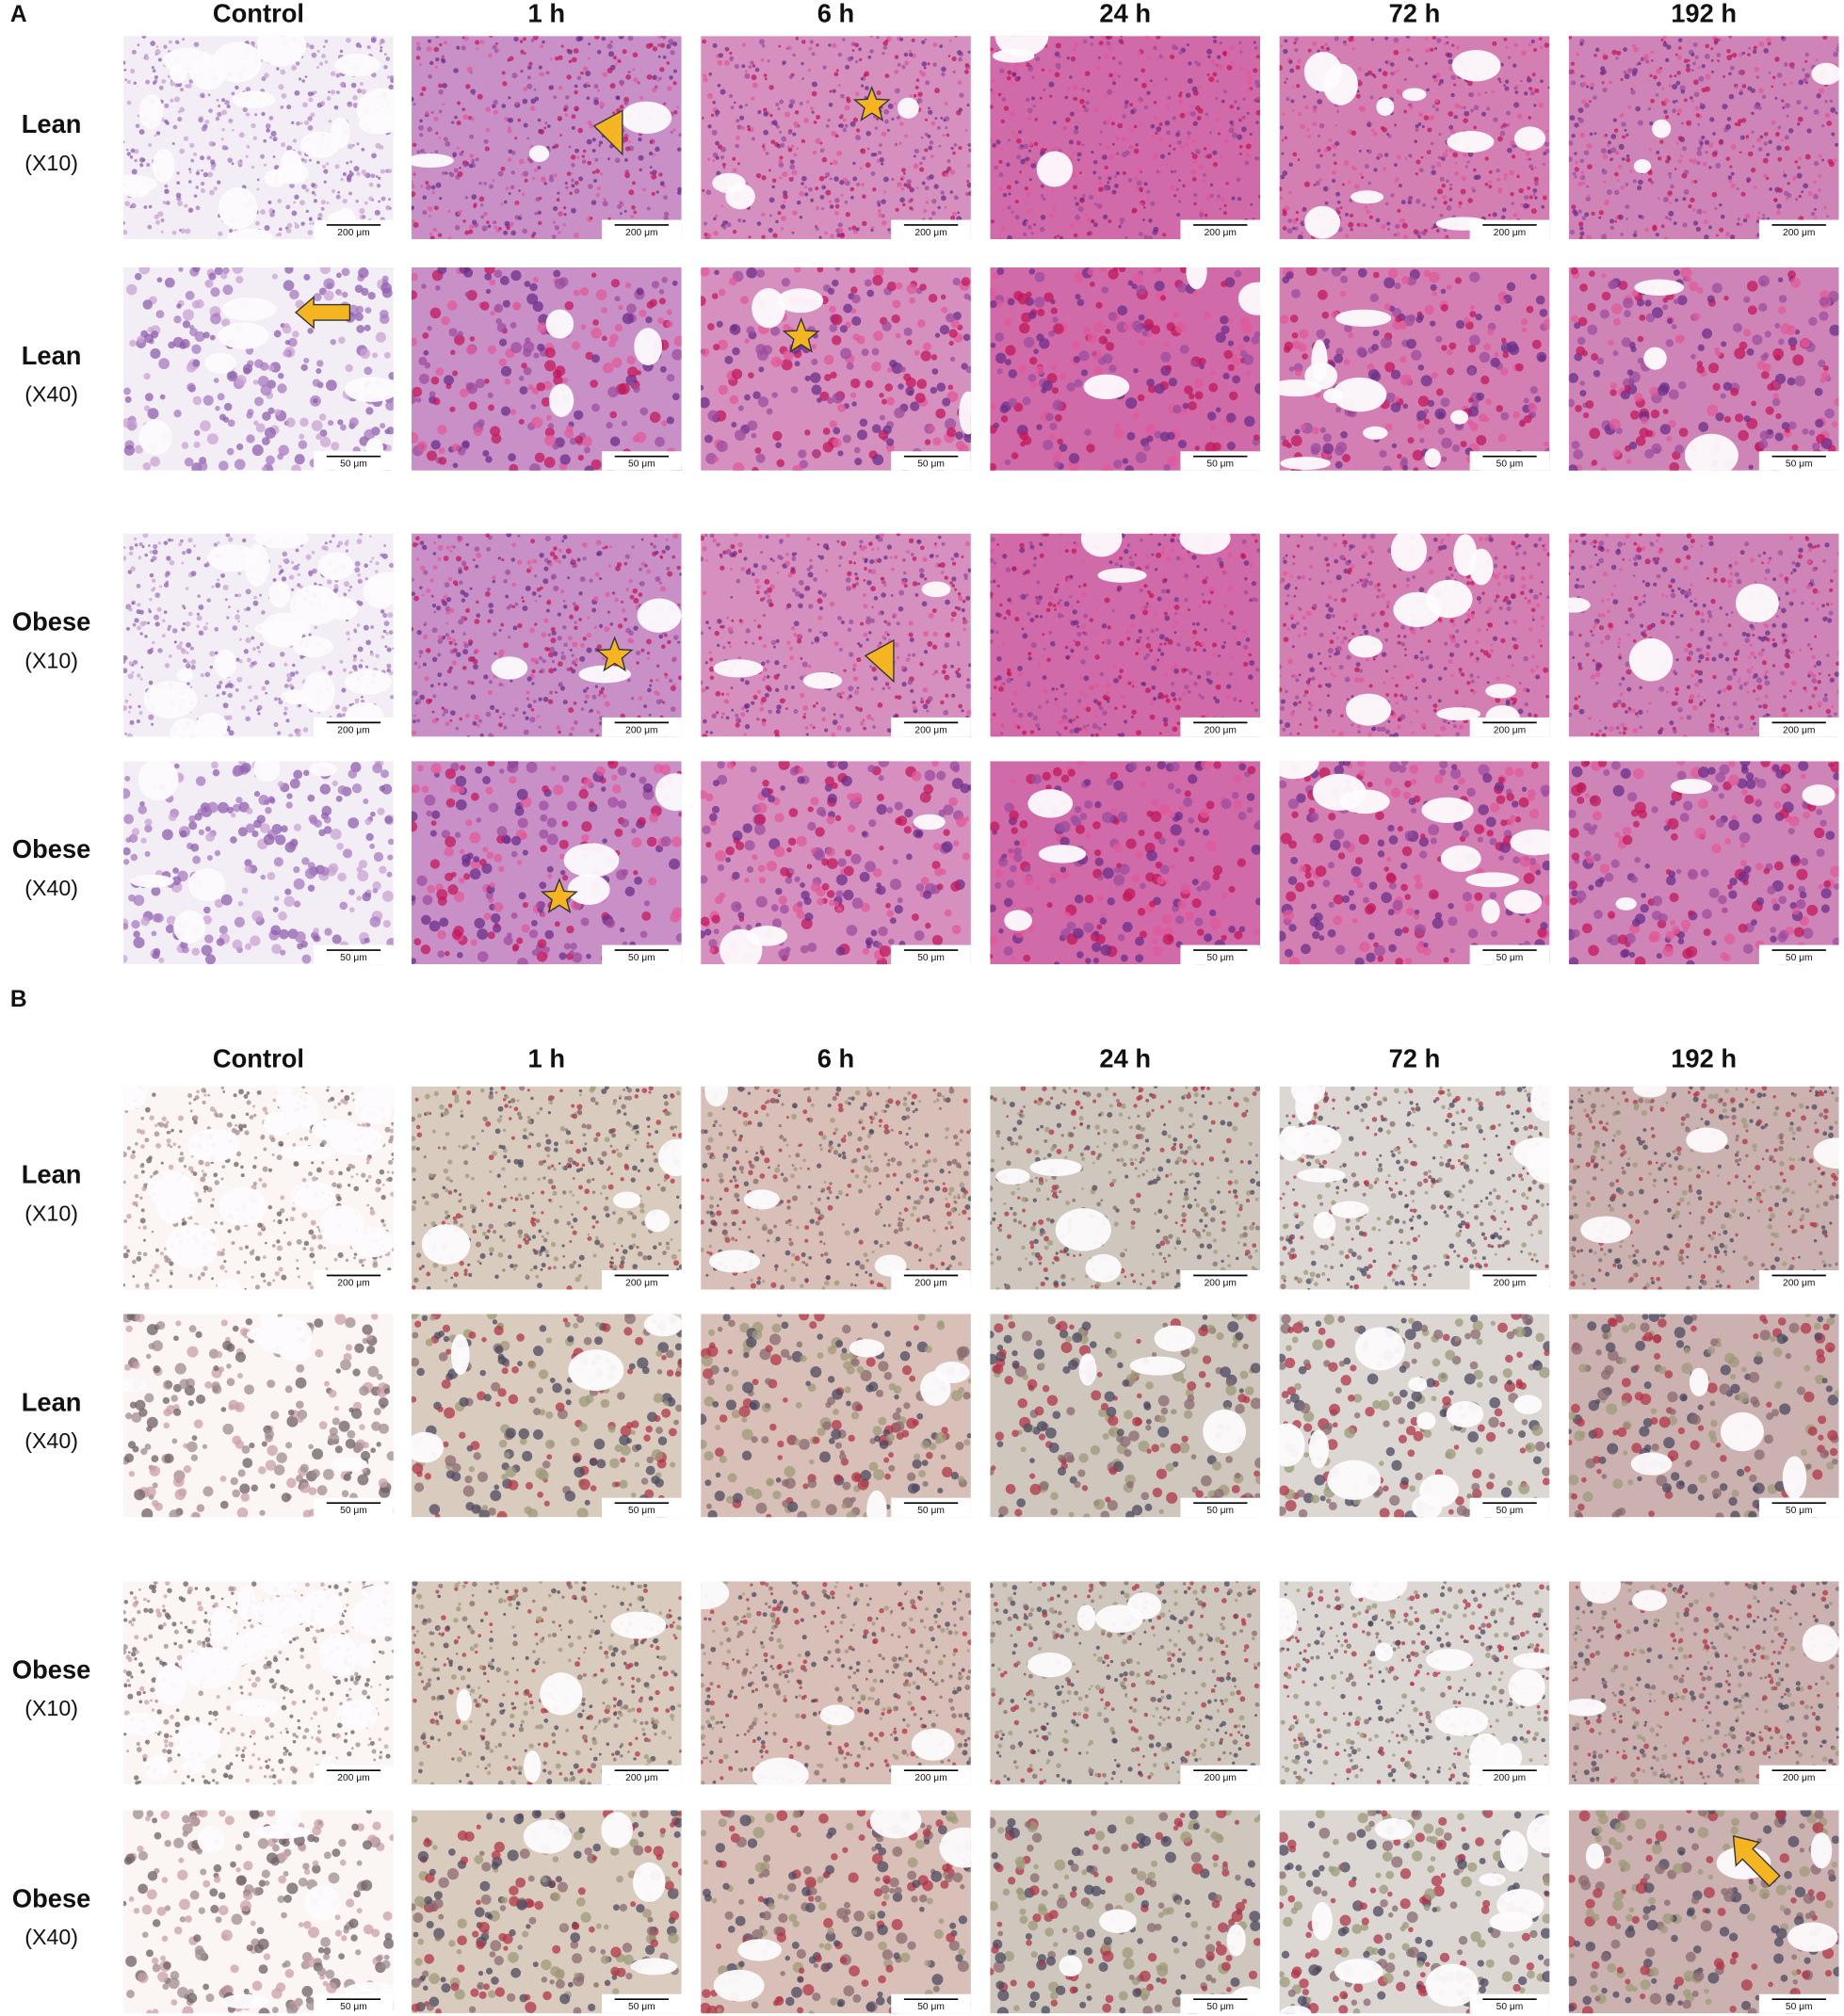  Describe the element at coordinates (546, 14) in the screenshot. I see `column-header: 1 h` at that location.